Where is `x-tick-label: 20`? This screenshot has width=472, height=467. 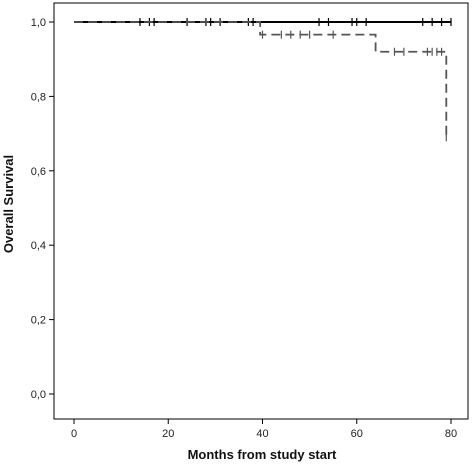
x-tick-label: 20 is located at coordinates (168, 434).